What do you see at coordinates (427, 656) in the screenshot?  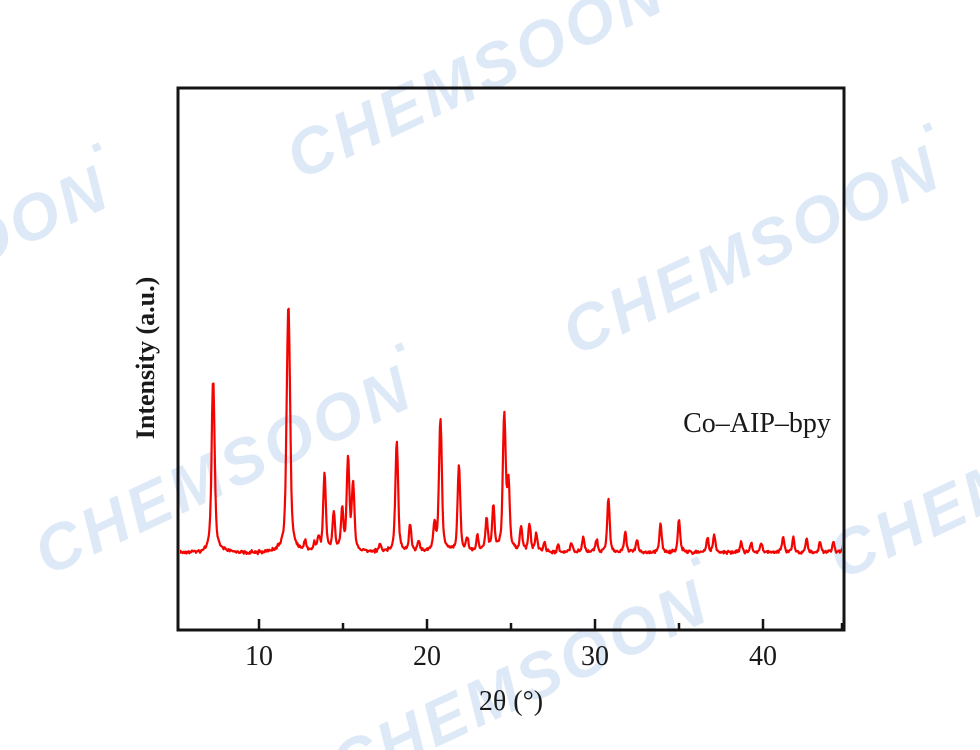 I see `x-tick-label: 20` at bounding box center [427, 656].